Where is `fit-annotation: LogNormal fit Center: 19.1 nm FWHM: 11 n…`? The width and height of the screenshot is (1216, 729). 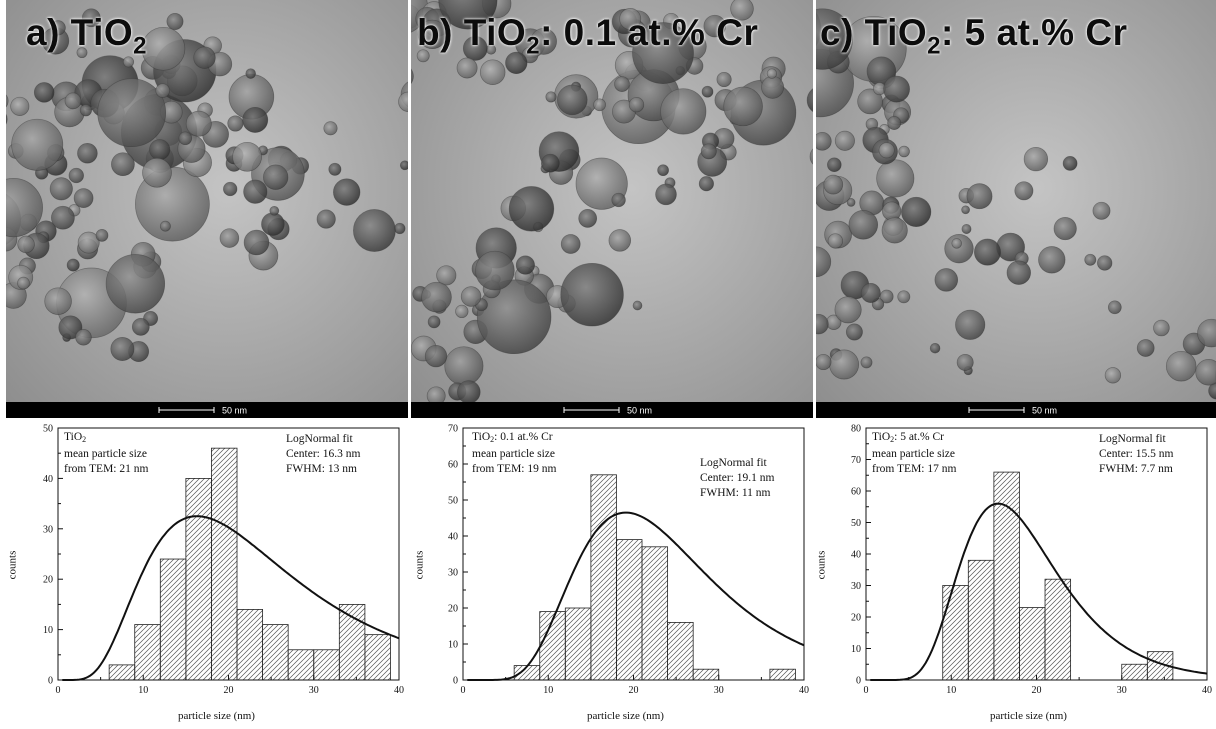
fit-annotation: LogNormal fit Center: 19.1 nm FWHM: 11 n… is located at coordinates (737, 478).